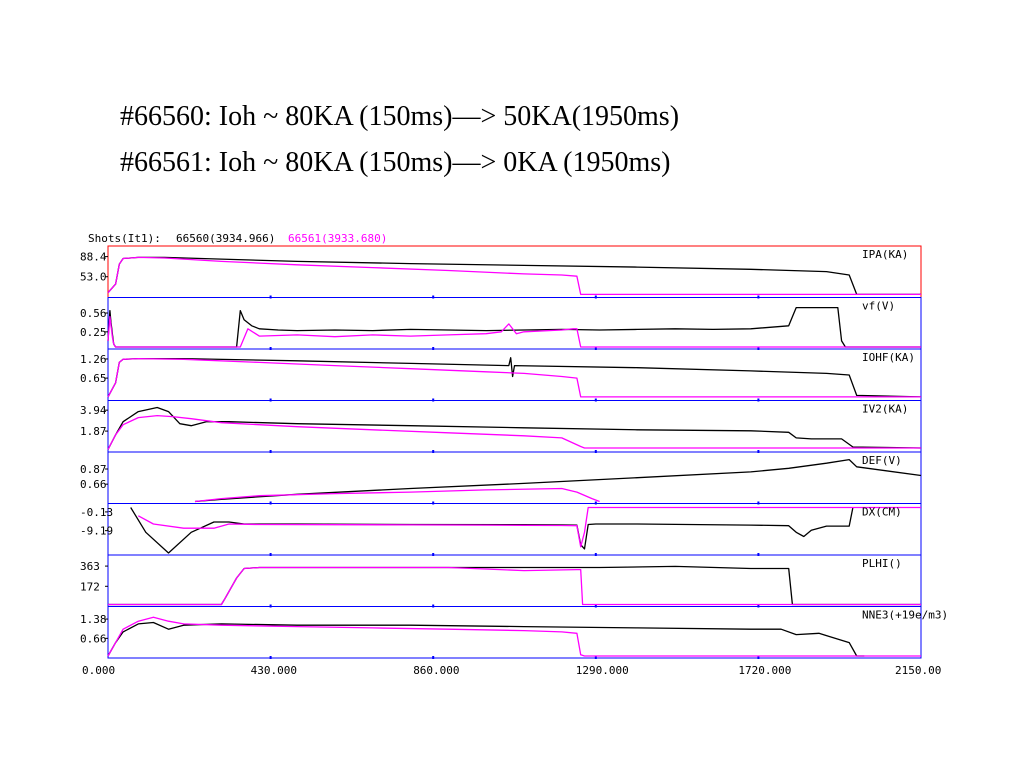 The image size is (1024, 768). What do you see at coordinates (885, 254) in the screenshot?
I see `panel-label: IPA(KA)` at bounding box center [885, 254].